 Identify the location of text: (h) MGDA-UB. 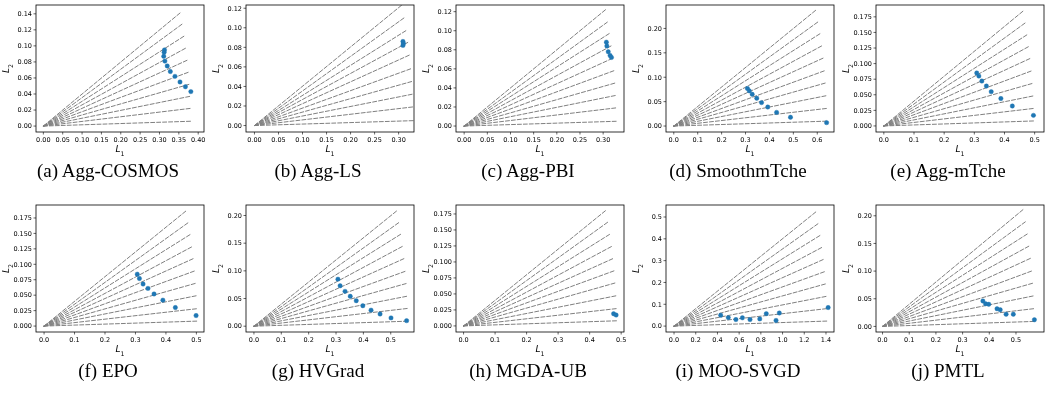
(528, 371).